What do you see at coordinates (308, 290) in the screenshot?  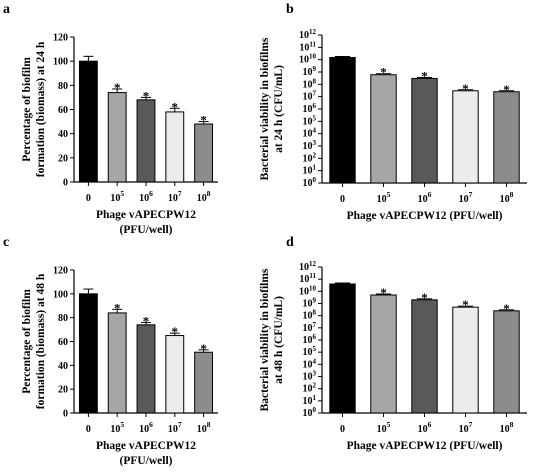 I see `y-tick-label: 1010` at bounding box center [308, 290].